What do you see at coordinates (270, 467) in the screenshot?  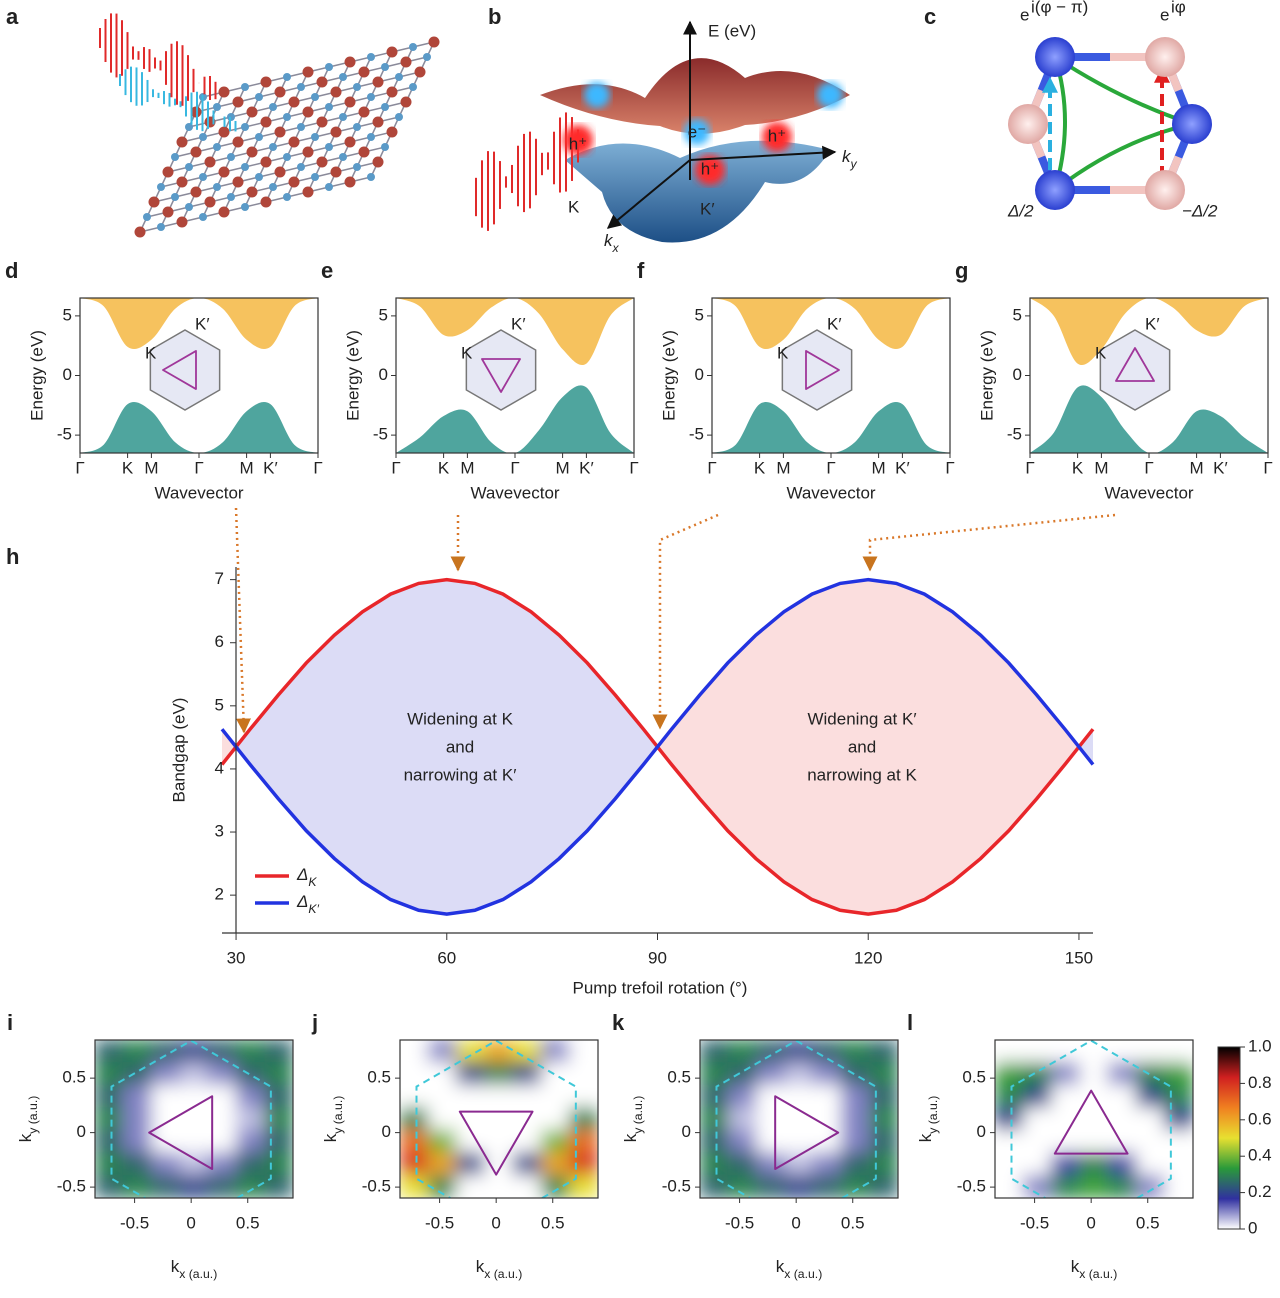 I see `x-tick-label: K′` at bounding box center [270, 467].